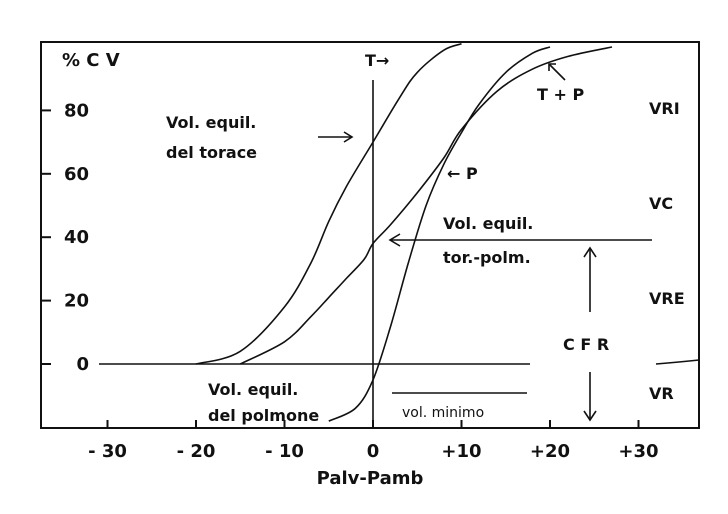 This screenshot has width=728, height=514. Describe the element at coordinates (560, 94) in the screenshot. I see `tp-curve-label: T + P` at that location.